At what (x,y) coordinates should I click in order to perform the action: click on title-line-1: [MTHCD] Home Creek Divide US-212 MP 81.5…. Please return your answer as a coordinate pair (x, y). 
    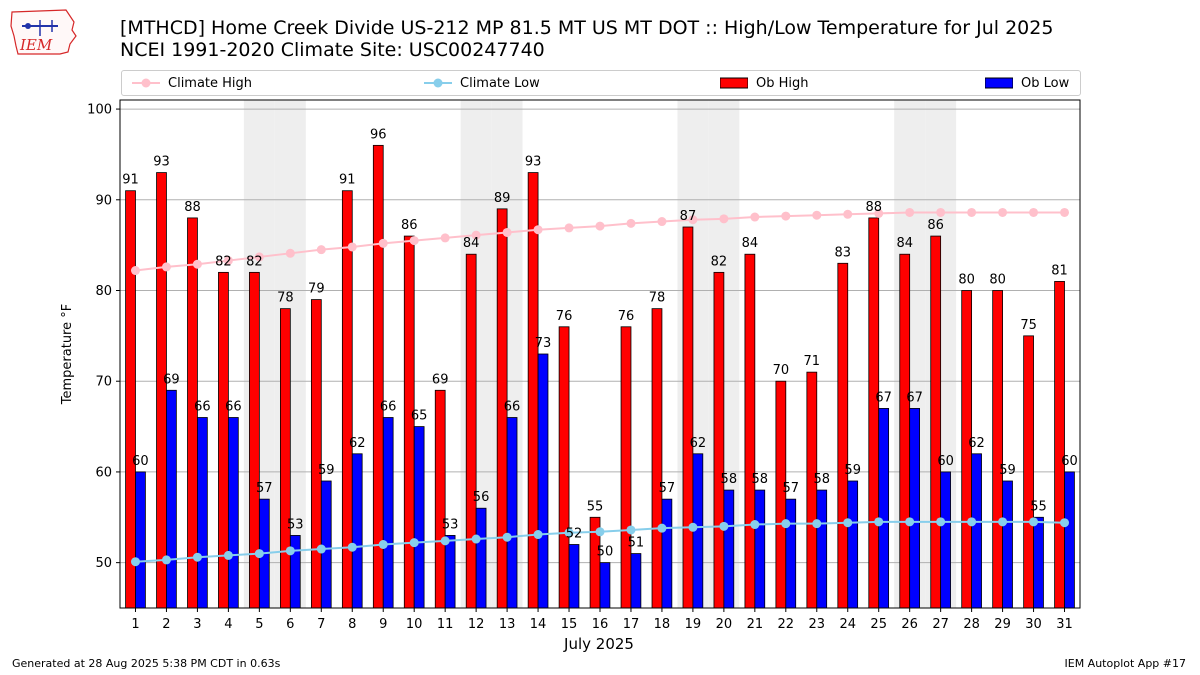
    Looking at the image, I should click on (587, 28).